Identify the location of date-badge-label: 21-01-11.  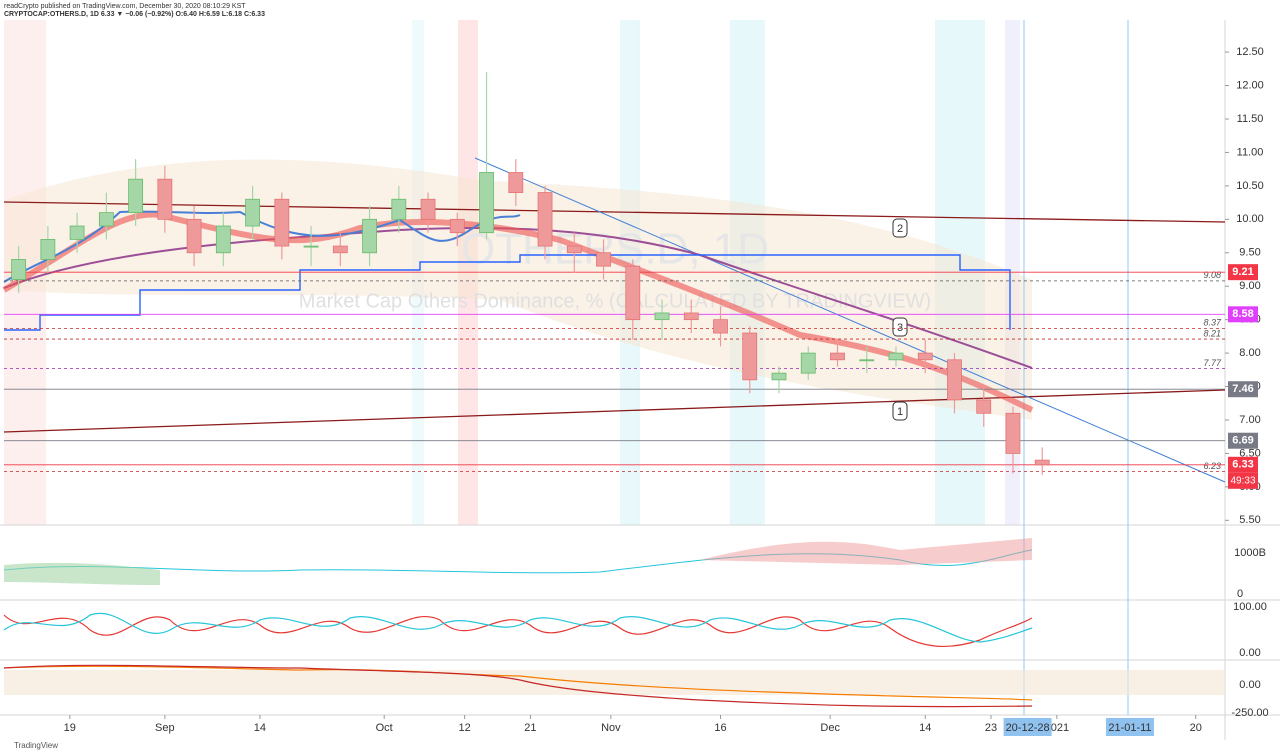
(1129, 728).